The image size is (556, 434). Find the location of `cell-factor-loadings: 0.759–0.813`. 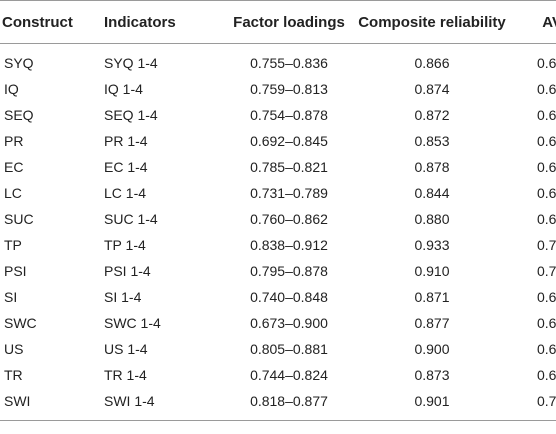

cell-factor-loadings: 0.759–0.813 is located at coordinates (289, 89).